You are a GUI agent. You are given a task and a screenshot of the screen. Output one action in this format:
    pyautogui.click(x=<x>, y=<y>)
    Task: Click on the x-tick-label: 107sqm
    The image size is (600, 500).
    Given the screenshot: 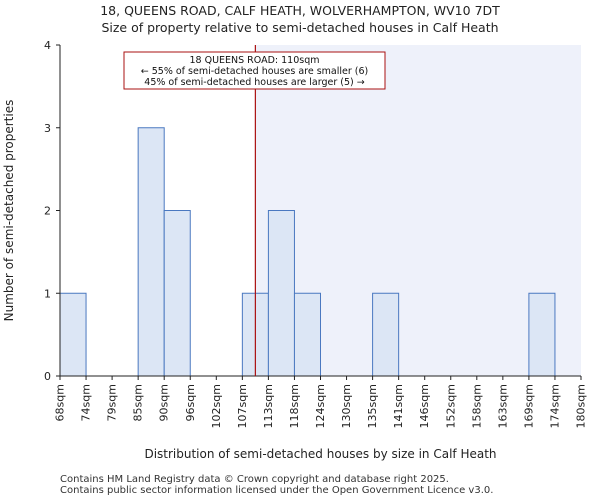 What is the action you would take?
    pyautogui.click(x=242, y=406)
    